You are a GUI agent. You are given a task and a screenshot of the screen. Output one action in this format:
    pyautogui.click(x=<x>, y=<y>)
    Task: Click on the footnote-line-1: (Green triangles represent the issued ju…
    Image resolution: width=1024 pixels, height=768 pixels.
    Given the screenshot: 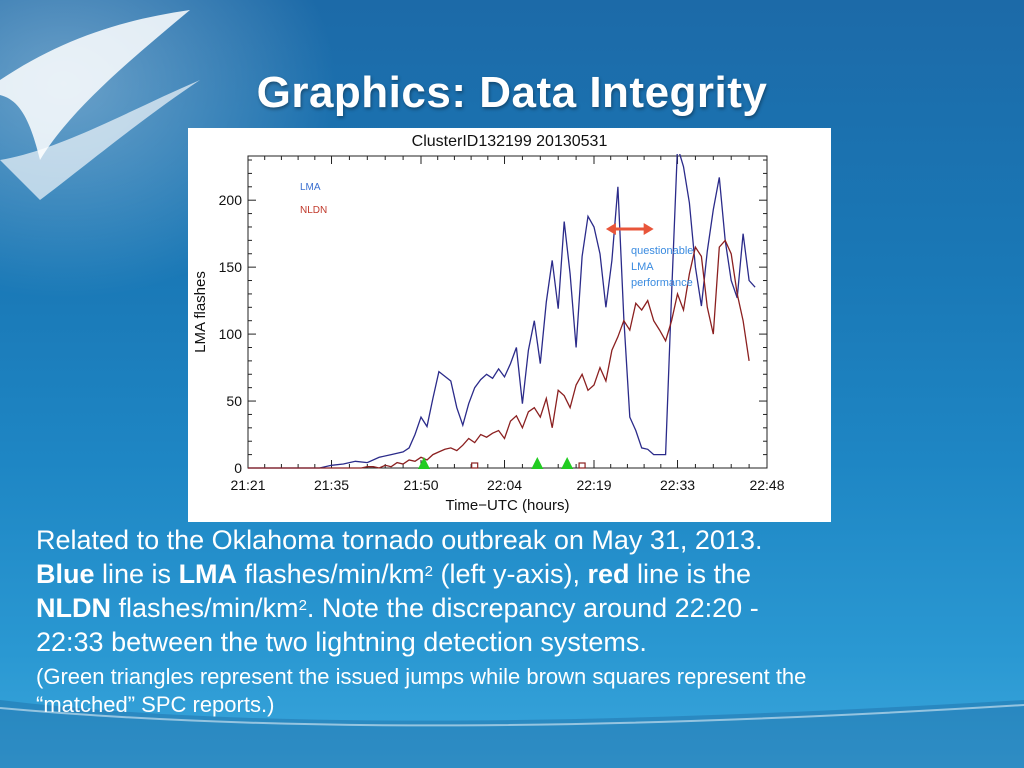 What is the action you would take?
    pyautogui.click(x=421, y=676)
    